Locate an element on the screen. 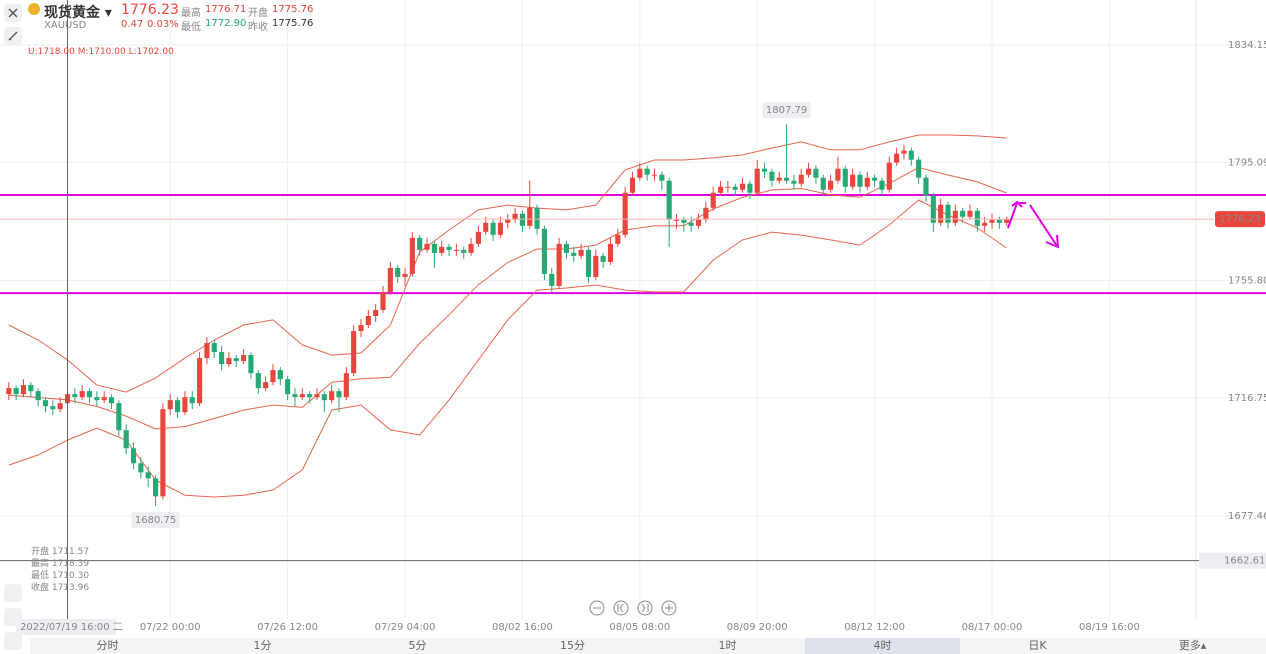 This screenshot has width=1266, height=654. period-tab: 15分 is located at coordinates (572, 645).